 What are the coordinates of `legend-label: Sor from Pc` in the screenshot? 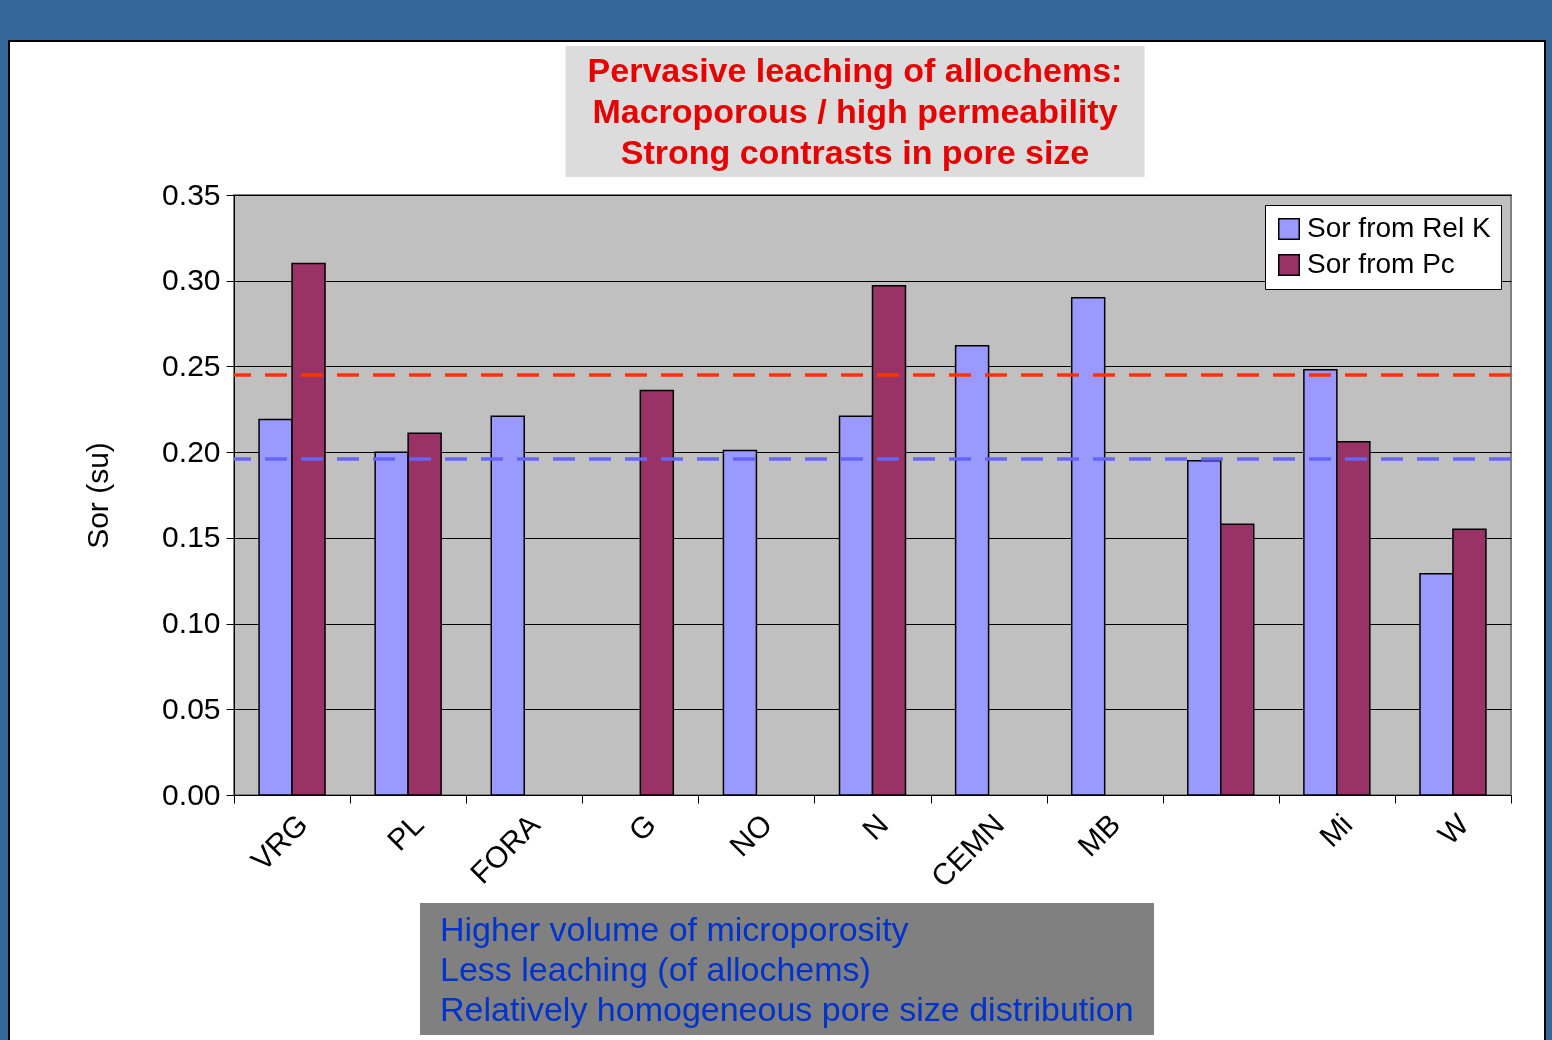 It's located at (1381, 263).